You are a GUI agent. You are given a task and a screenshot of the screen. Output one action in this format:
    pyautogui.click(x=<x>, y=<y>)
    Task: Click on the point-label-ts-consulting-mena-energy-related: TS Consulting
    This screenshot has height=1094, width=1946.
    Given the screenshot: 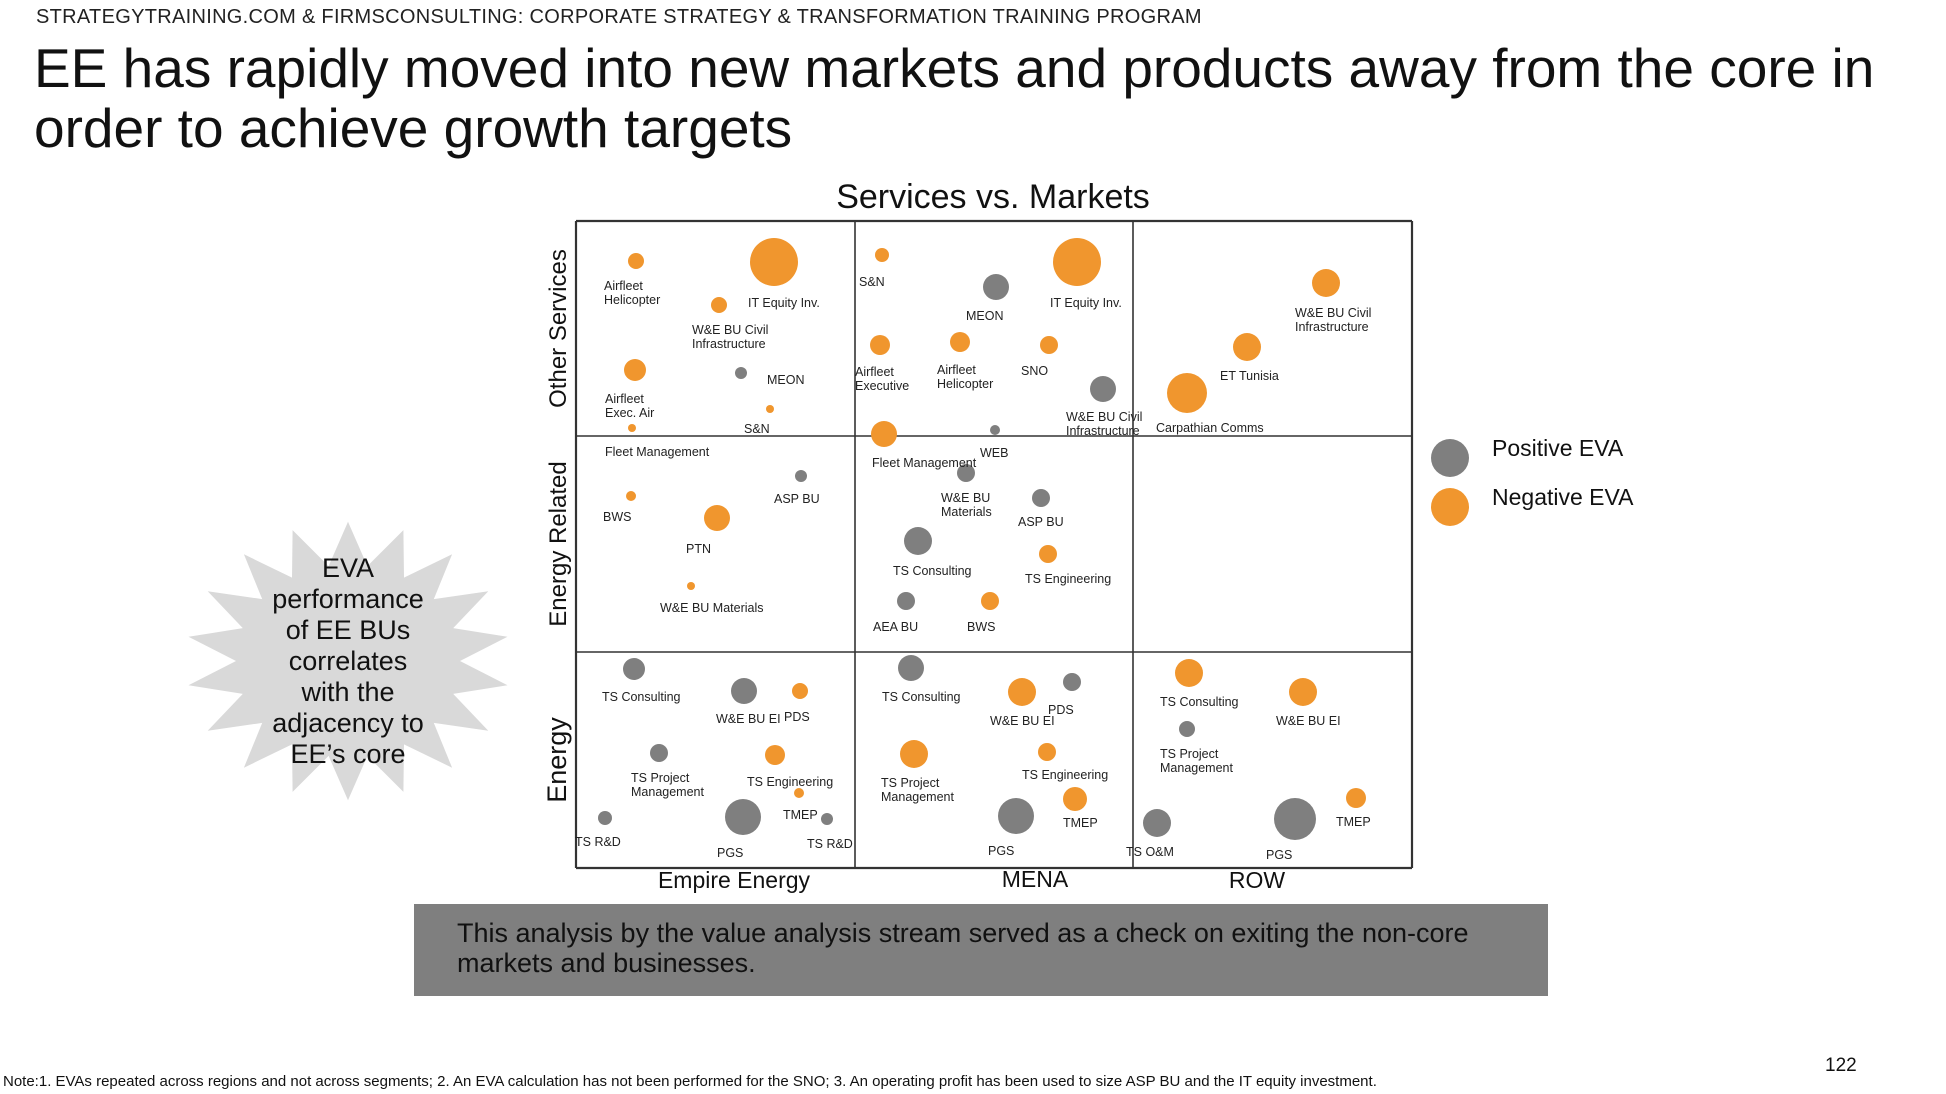 What is the action you would take?
    pyautogui.click(x=932, y=571)
    